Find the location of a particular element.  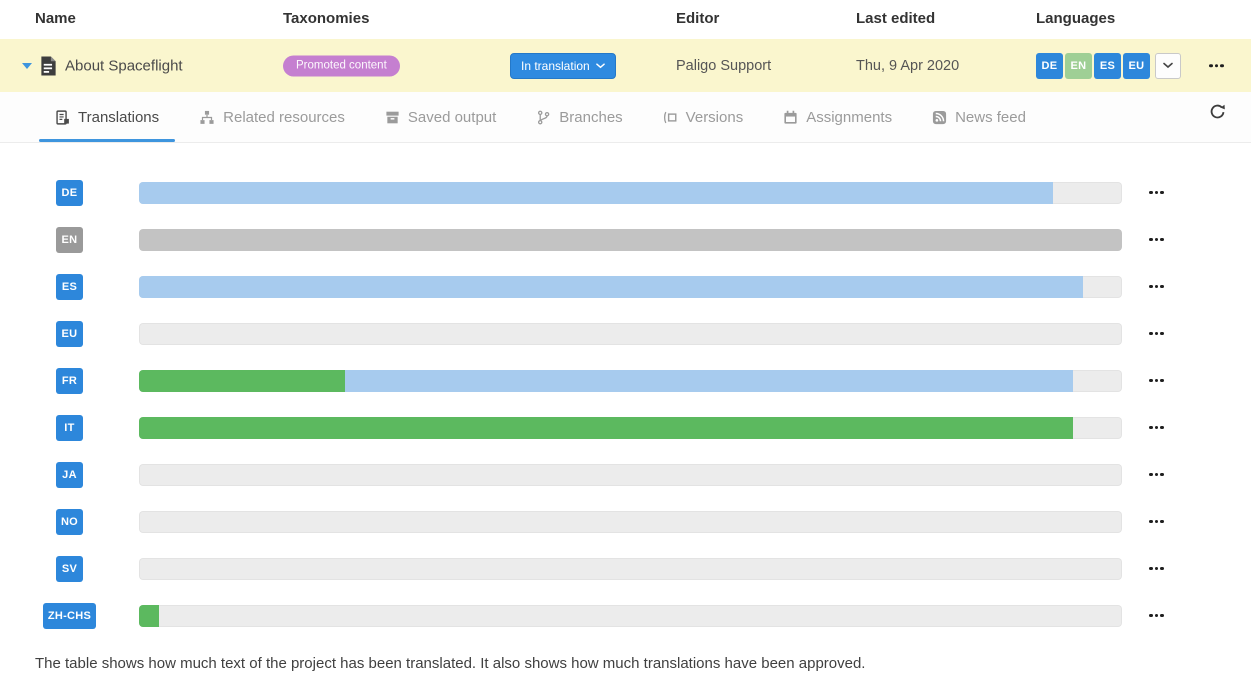

source-language-bar is located at coordinates (630, 239).